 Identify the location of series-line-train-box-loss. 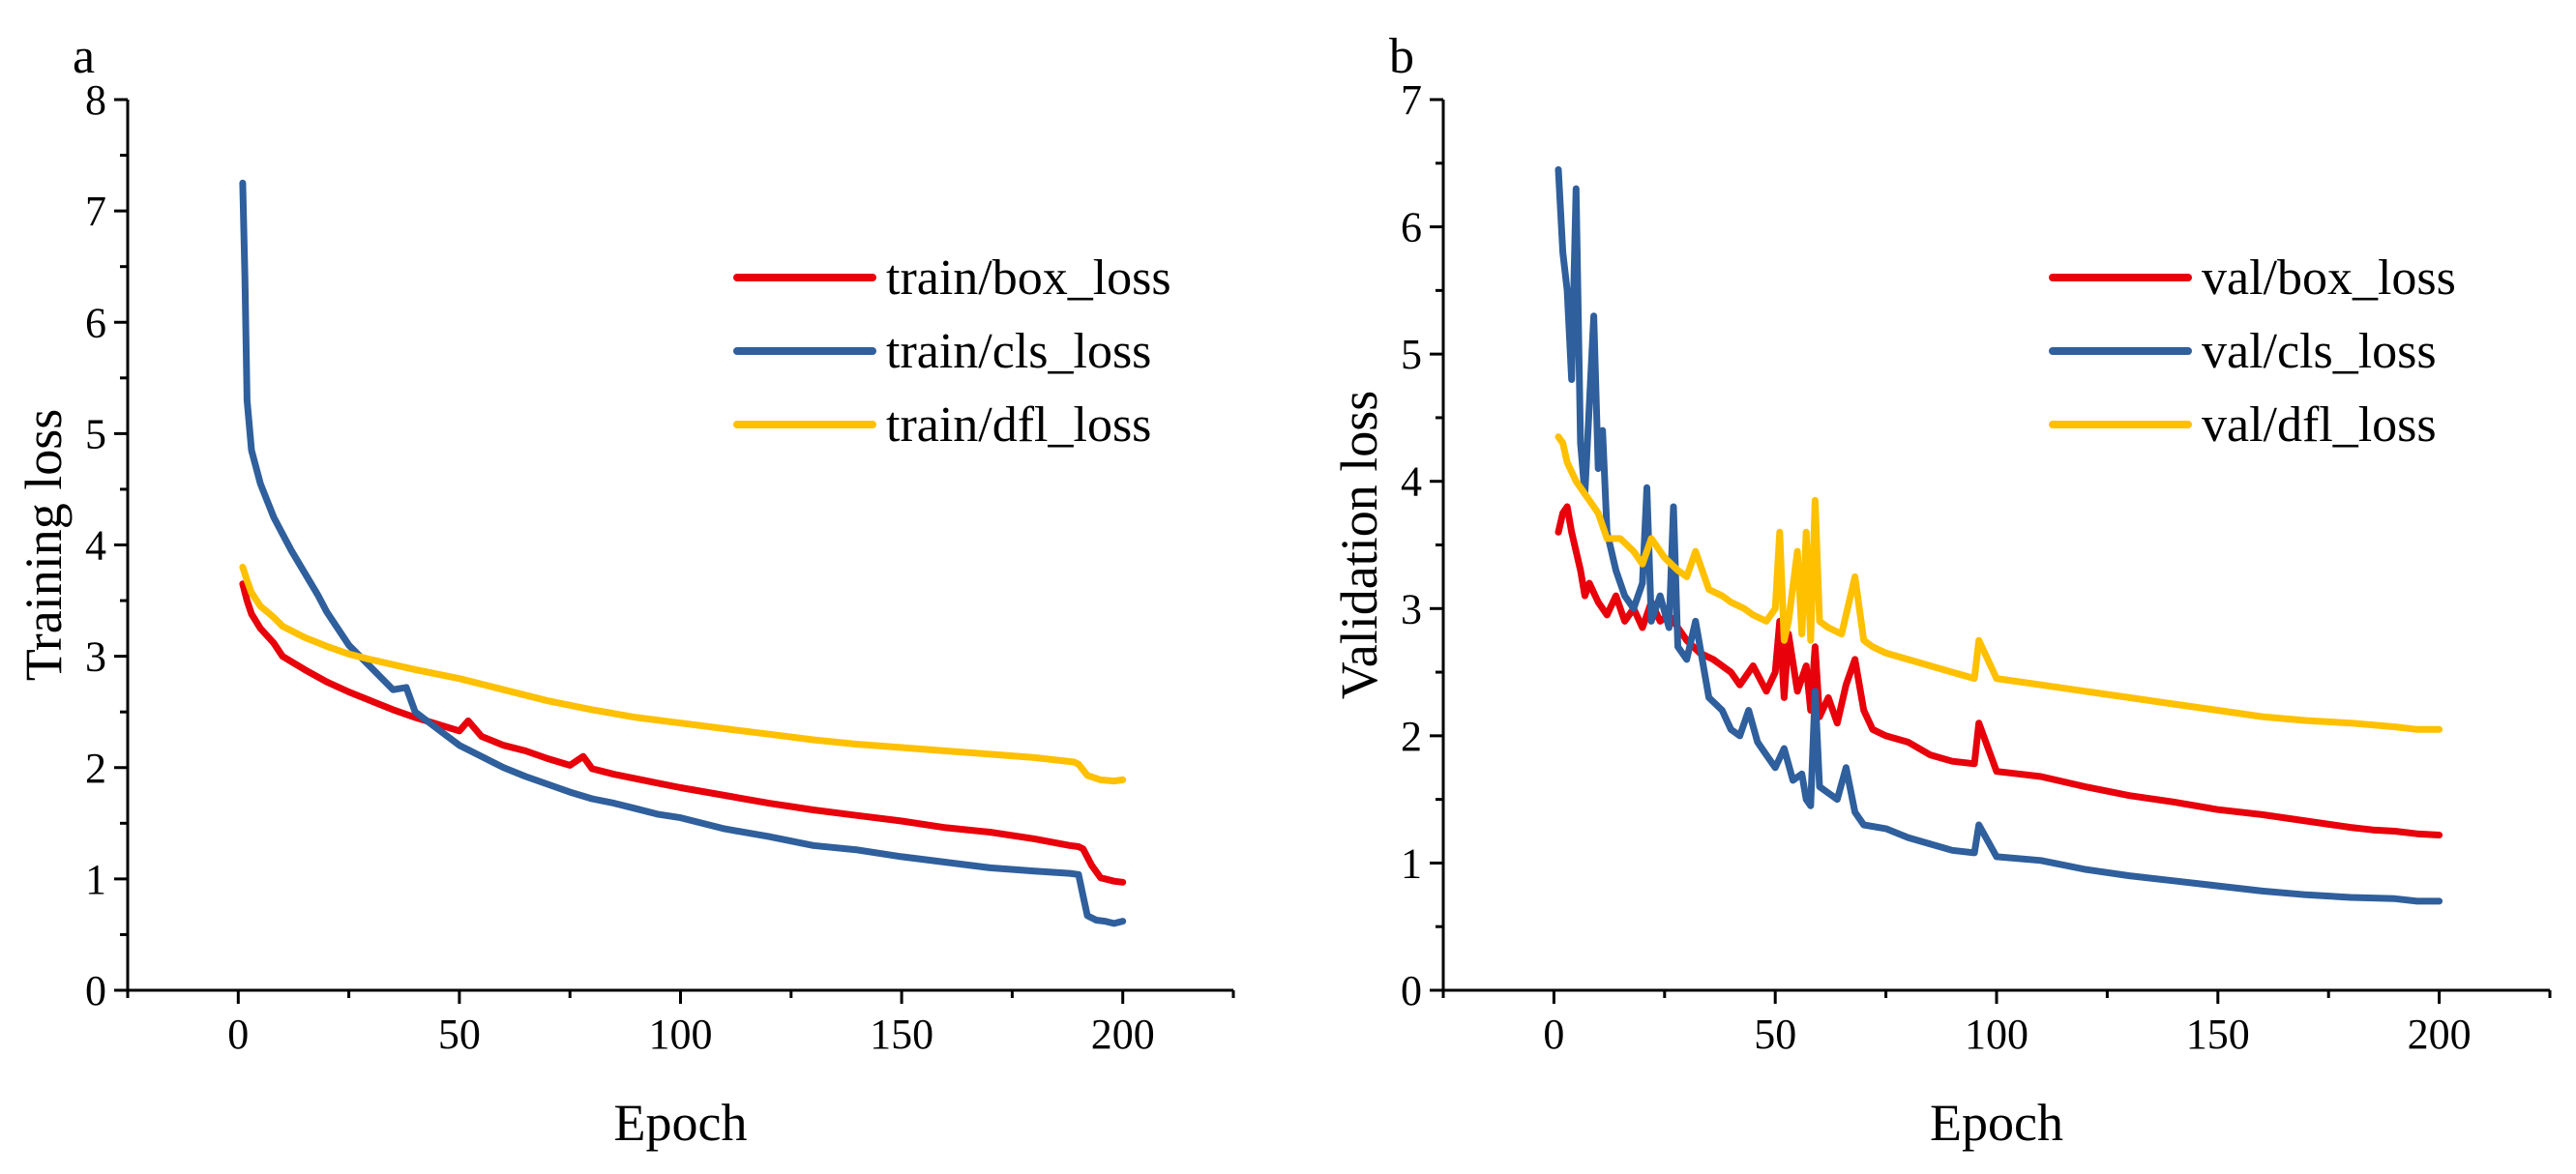
(683, 733).